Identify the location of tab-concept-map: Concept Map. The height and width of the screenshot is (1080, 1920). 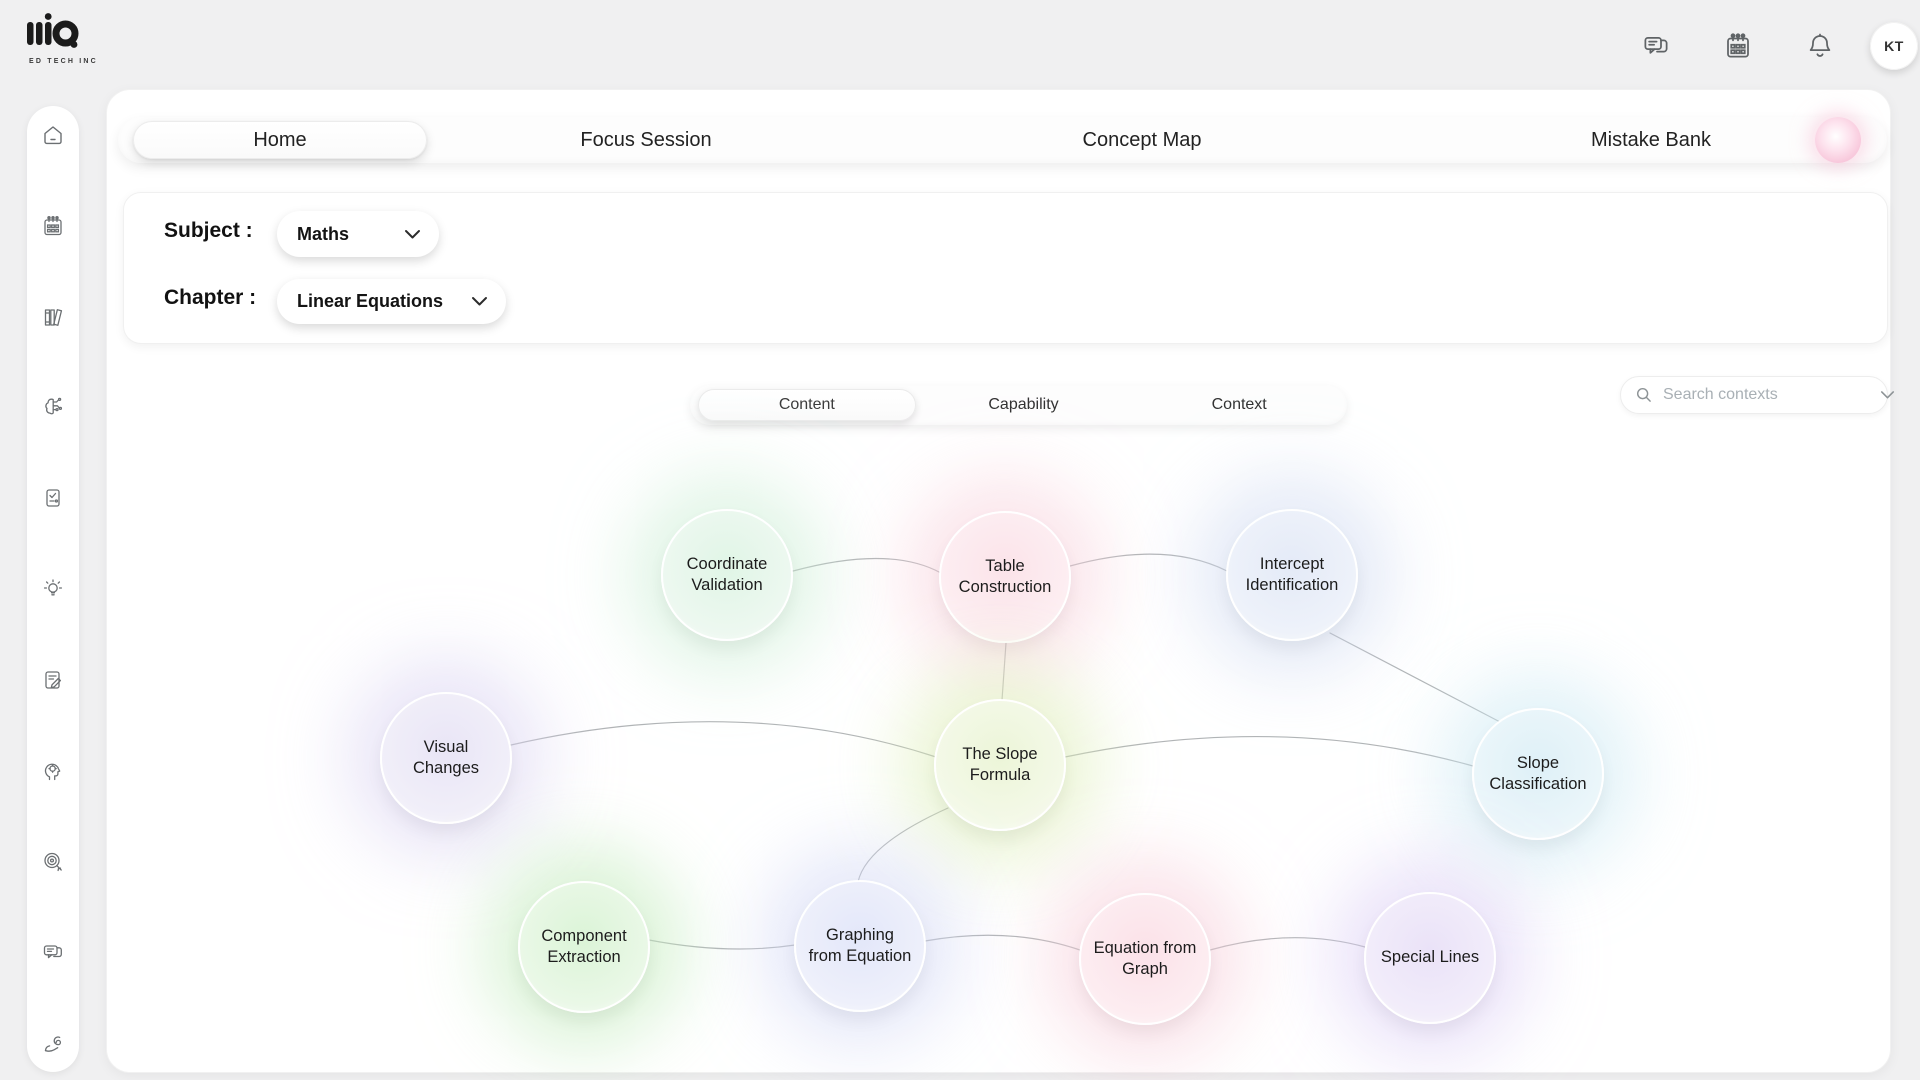
(1142, 139).